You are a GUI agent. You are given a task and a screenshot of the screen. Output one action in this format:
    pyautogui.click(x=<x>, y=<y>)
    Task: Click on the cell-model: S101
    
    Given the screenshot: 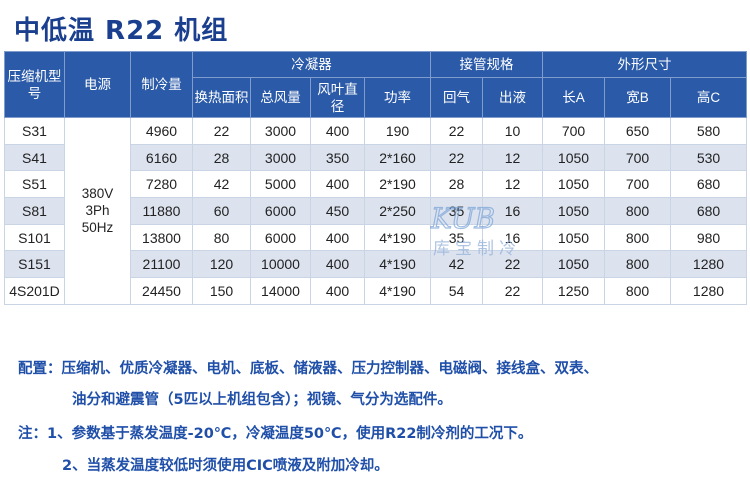 What is the action you would take?
    pyautogui.click(x=34, y=237)
    